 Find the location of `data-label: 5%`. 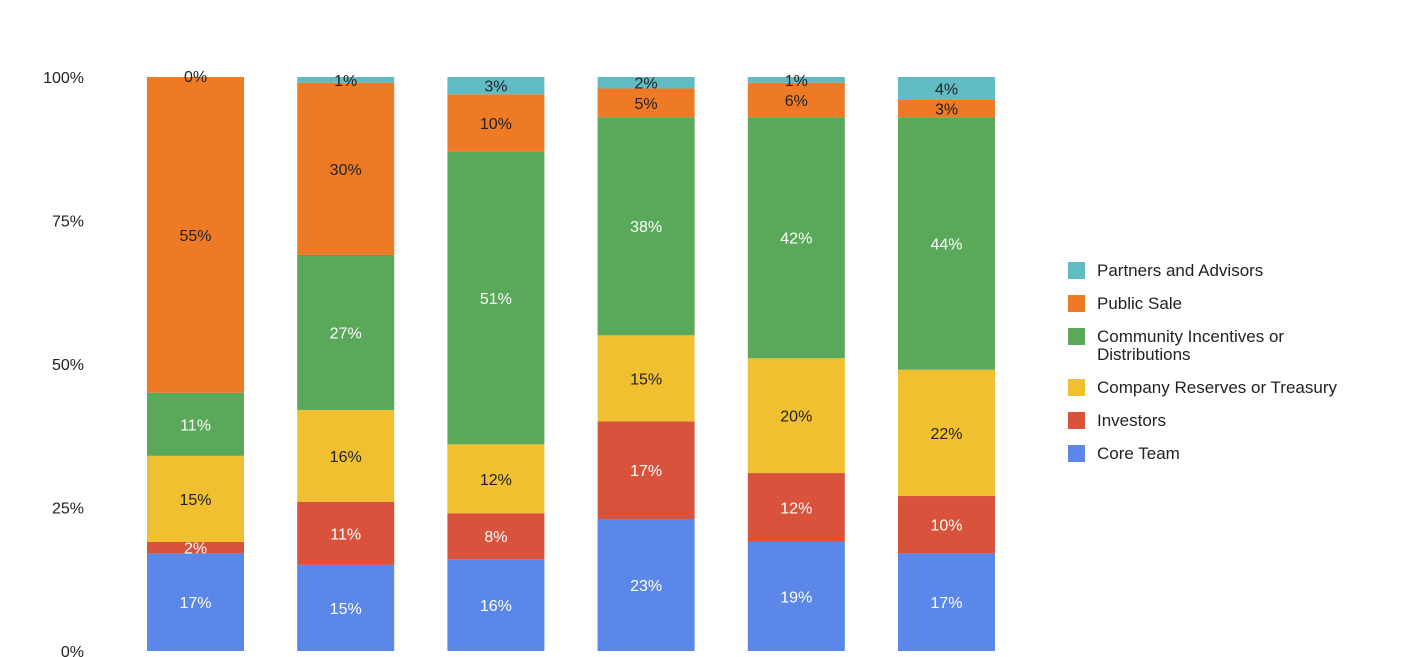

data-label: 5% is located at coordinates (646, 104).